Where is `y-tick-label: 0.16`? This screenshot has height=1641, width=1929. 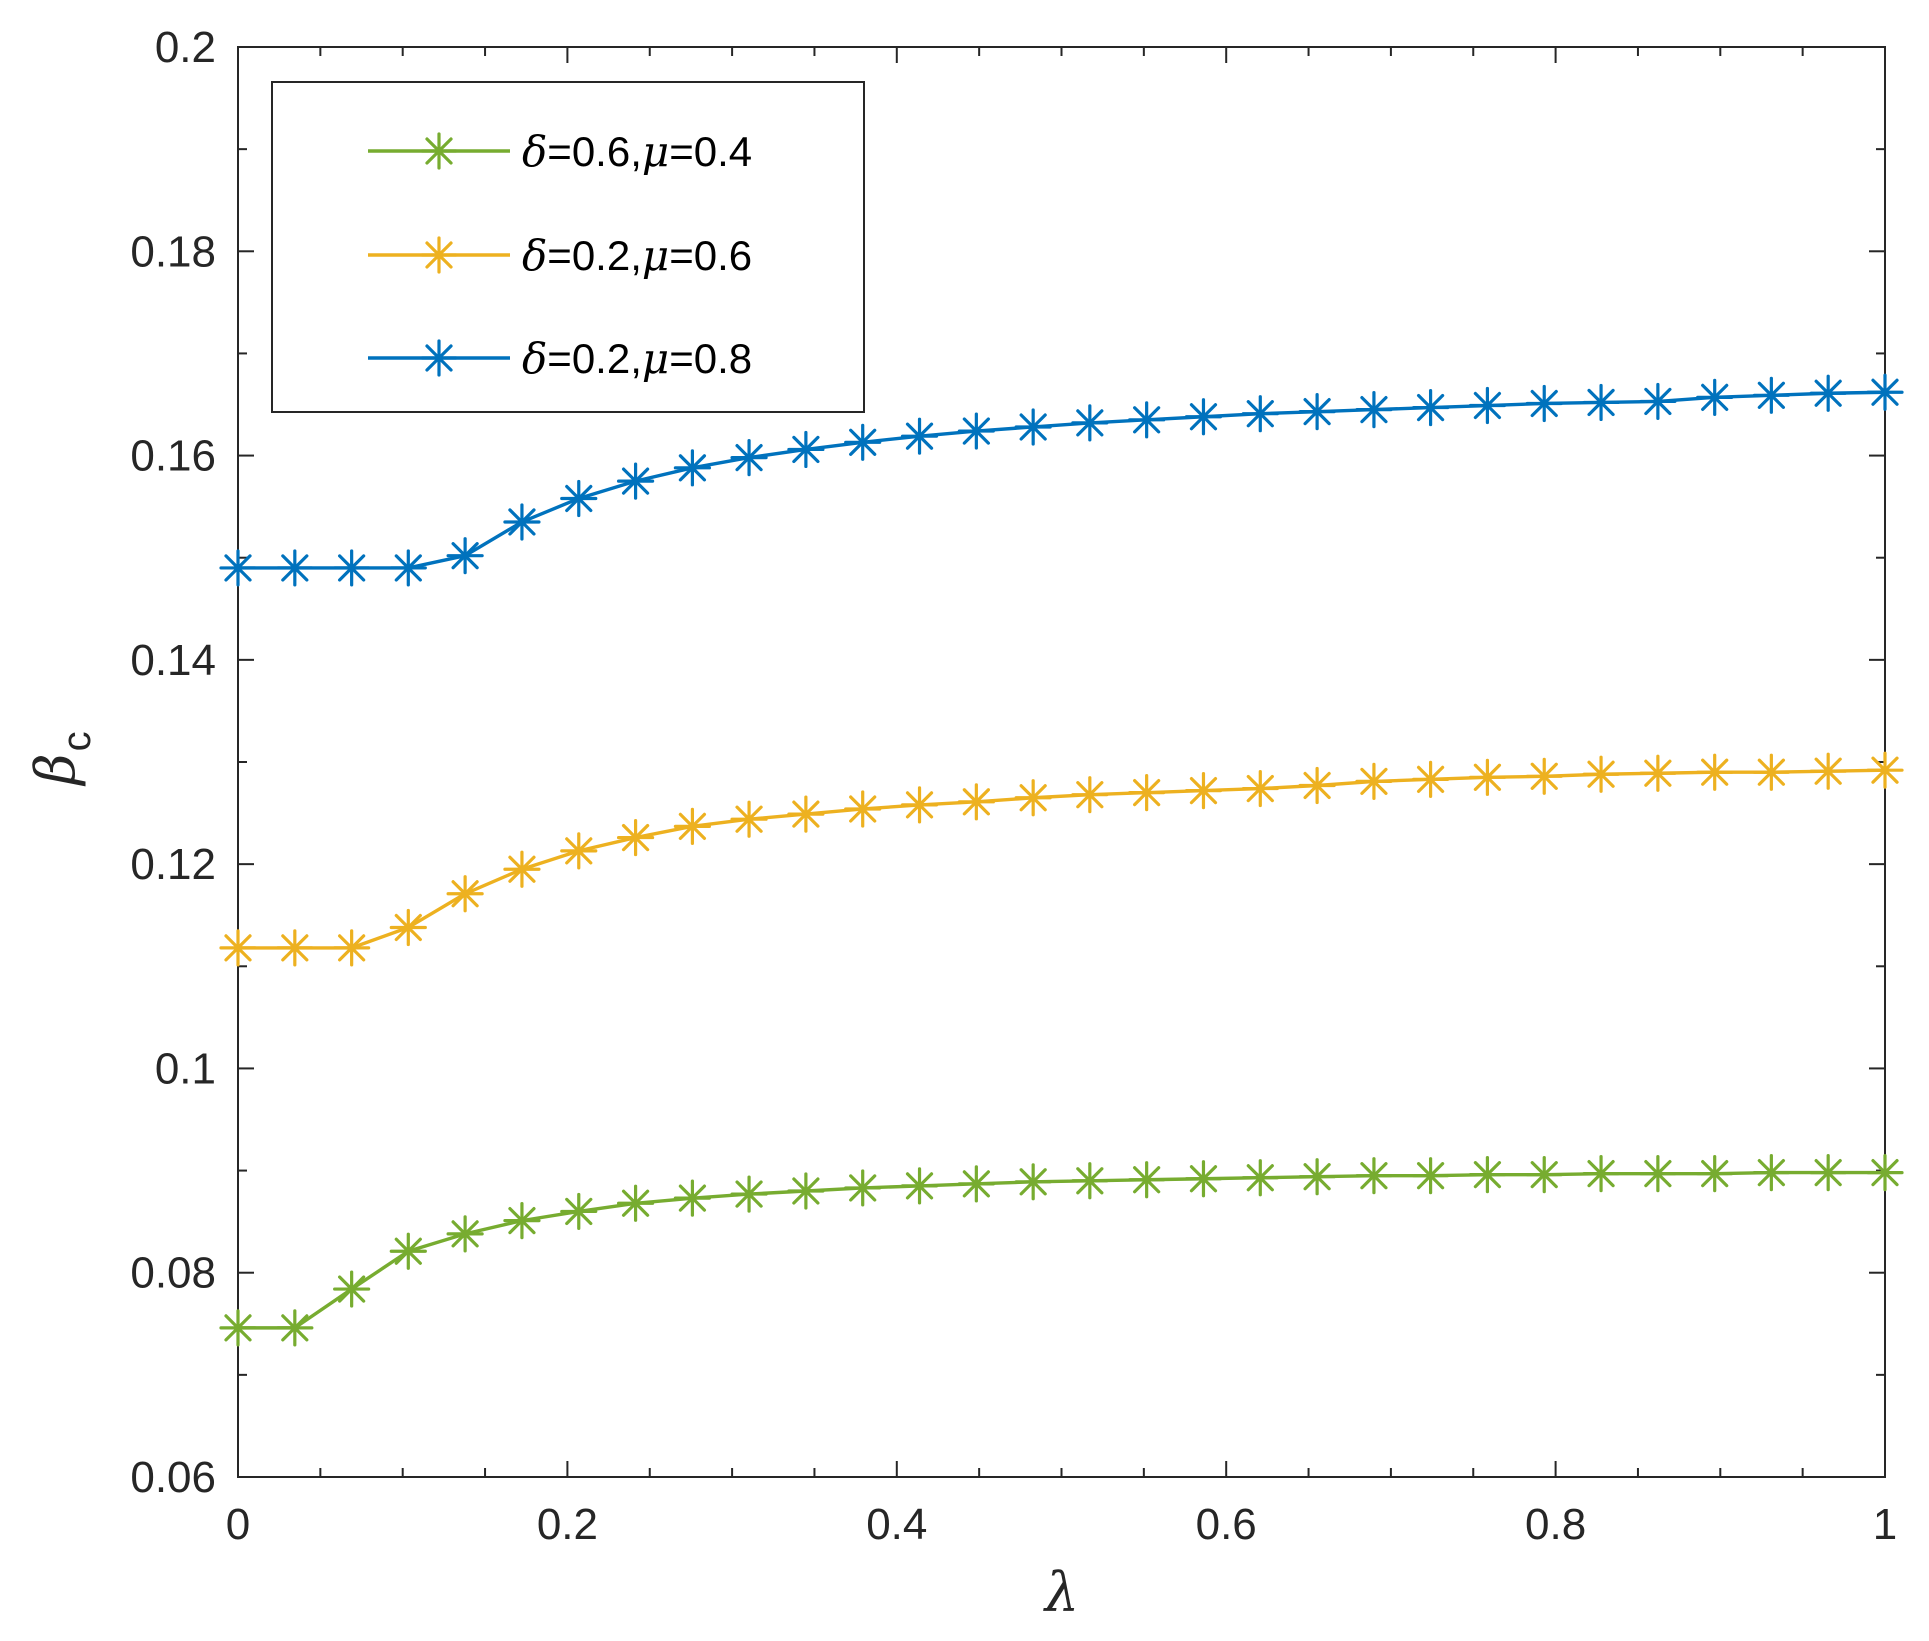 y-tick-label: 0.16 is located at coordinates (173, 456).